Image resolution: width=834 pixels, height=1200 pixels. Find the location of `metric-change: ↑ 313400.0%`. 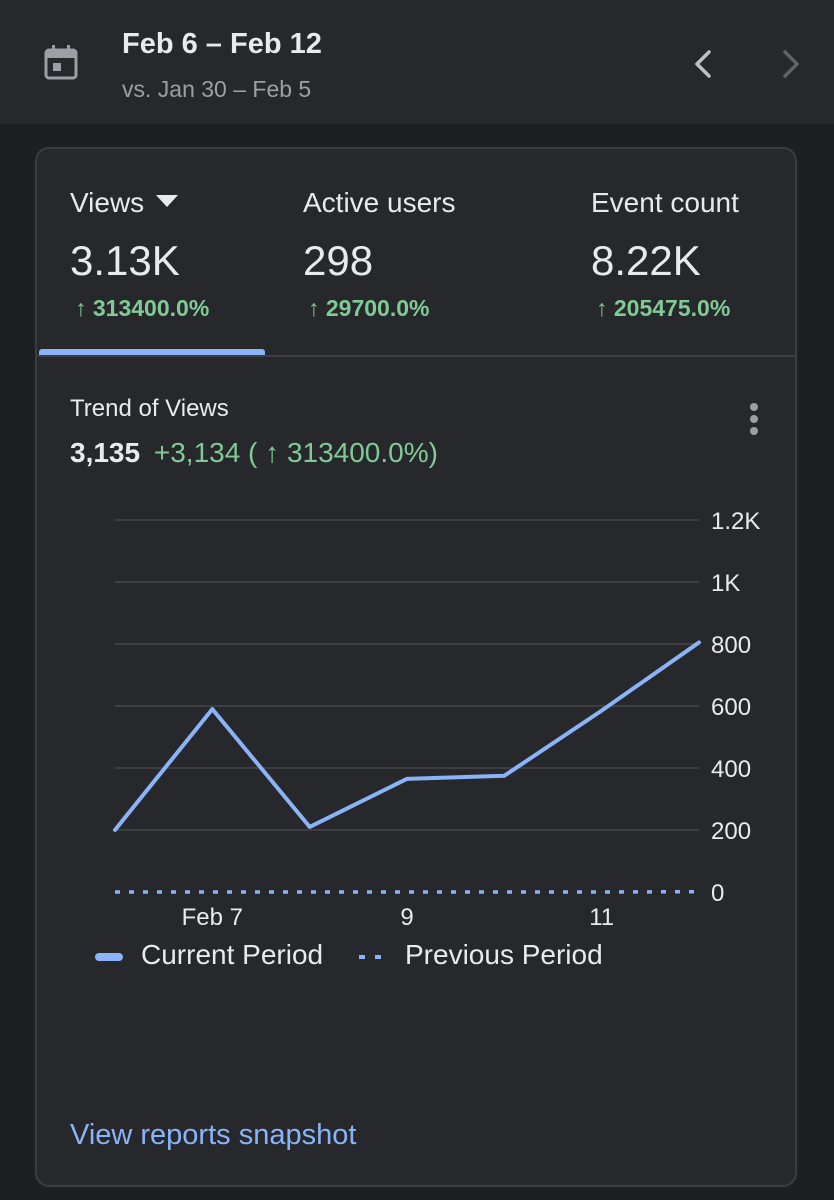

metric-change: ↑ 313400.0% is located at coordinates (142, 308).